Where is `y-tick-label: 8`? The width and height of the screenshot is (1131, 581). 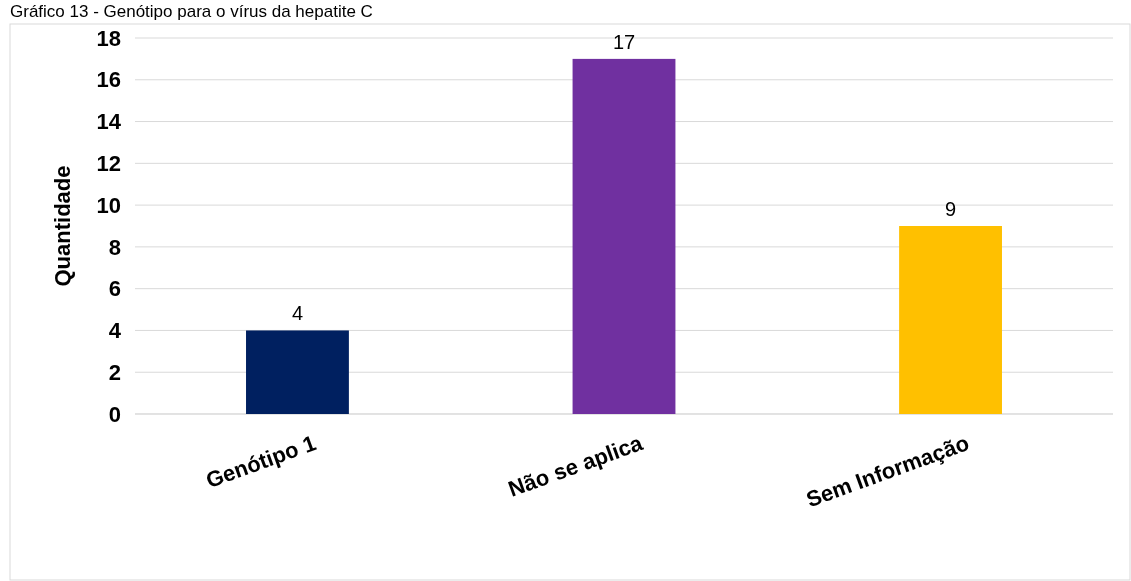
y-tick-label: 8 is located at coordinates (114, 247).